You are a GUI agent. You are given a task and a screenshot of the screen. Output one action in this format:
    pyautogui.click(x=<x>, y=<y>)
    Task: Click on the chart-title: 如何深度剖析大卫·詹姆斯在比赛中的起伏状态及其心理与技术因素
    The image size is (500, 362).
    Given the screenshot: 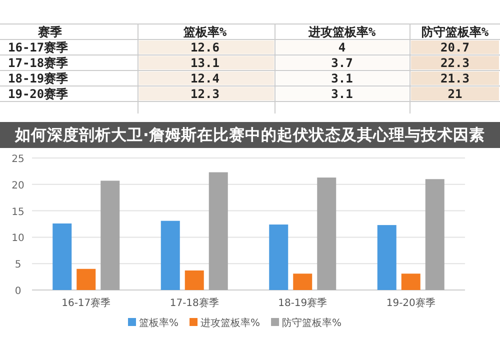 What is the action you would take?
    pyautogui.click(x=249, y=134)
    